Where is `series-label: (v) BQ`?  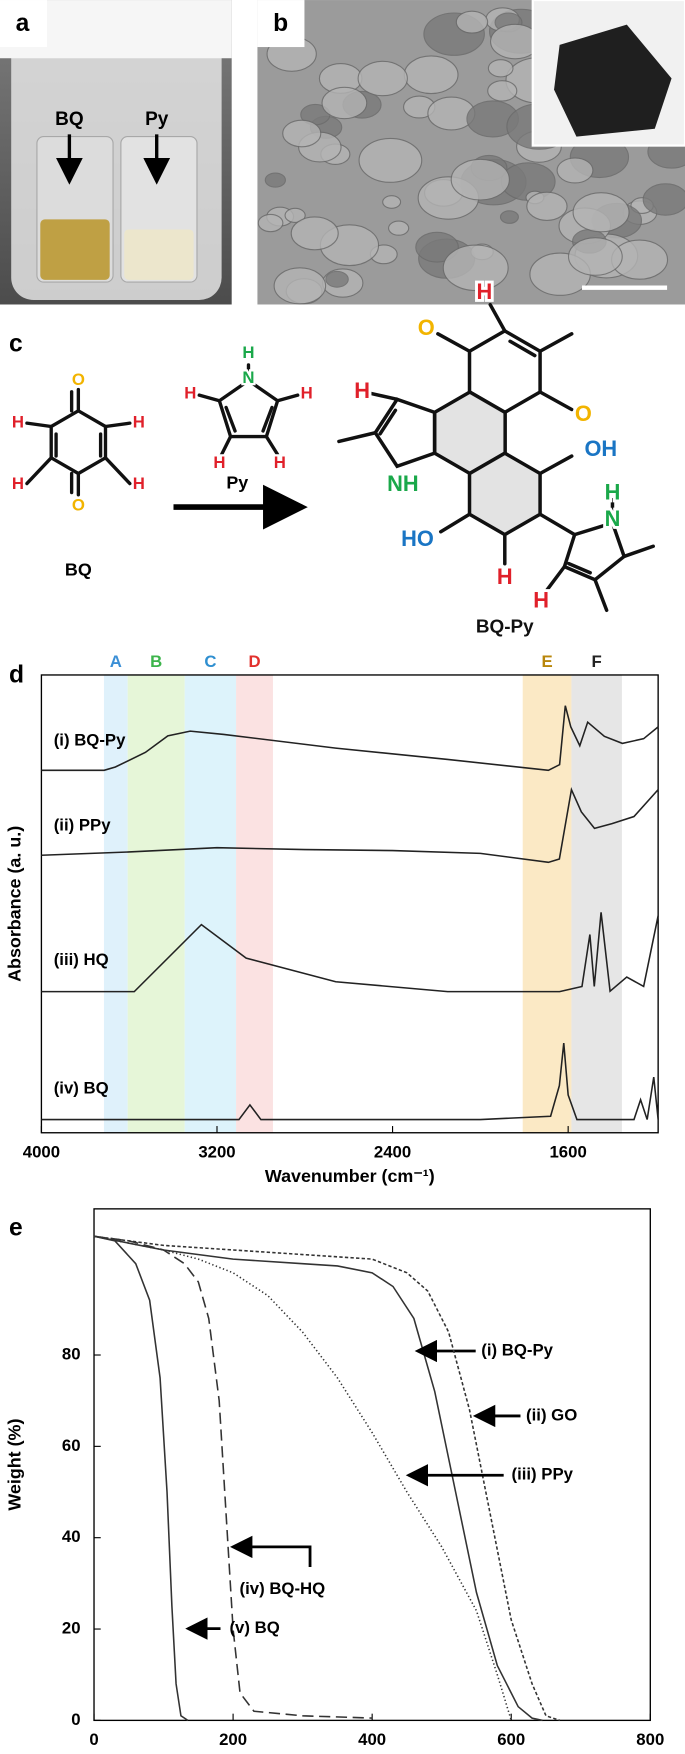
series-label: (v) BQ is located at coordinates (254, 1627).